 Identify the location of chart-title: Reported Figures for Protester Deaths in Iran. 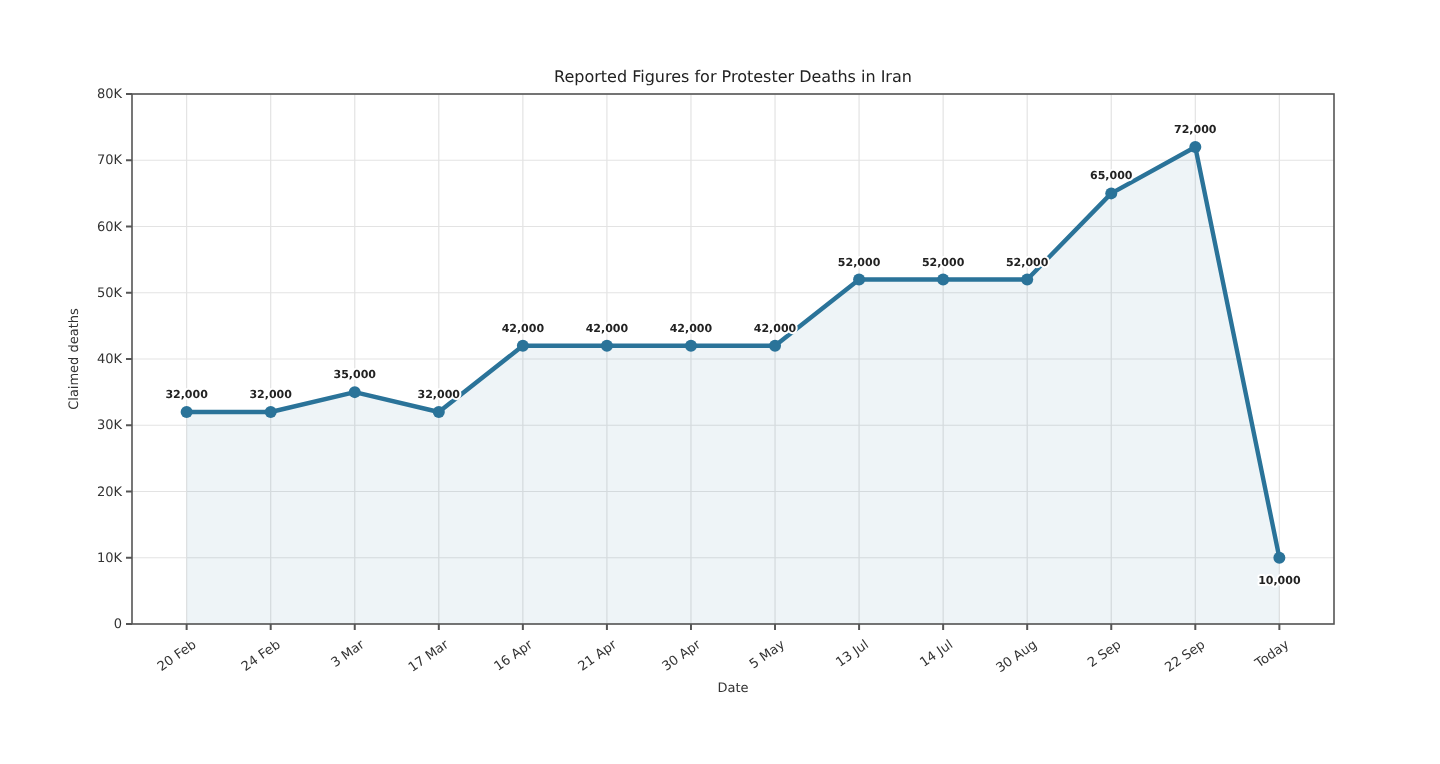
(733, 77).